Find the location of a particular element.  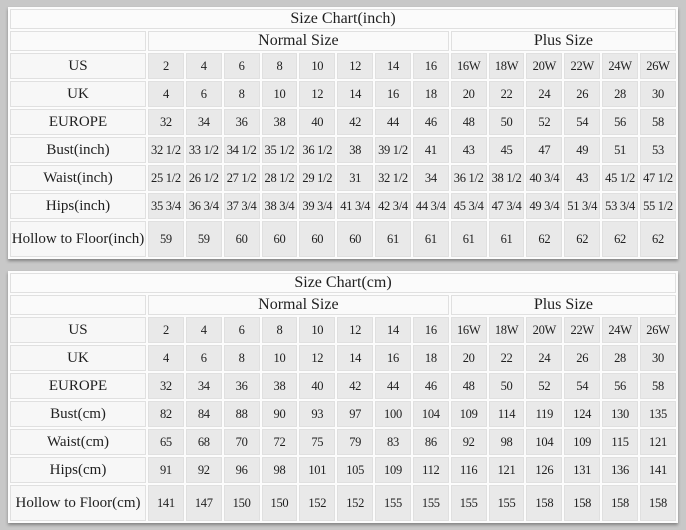

size-value-cell: 18 is located at coordinates (430, 358).